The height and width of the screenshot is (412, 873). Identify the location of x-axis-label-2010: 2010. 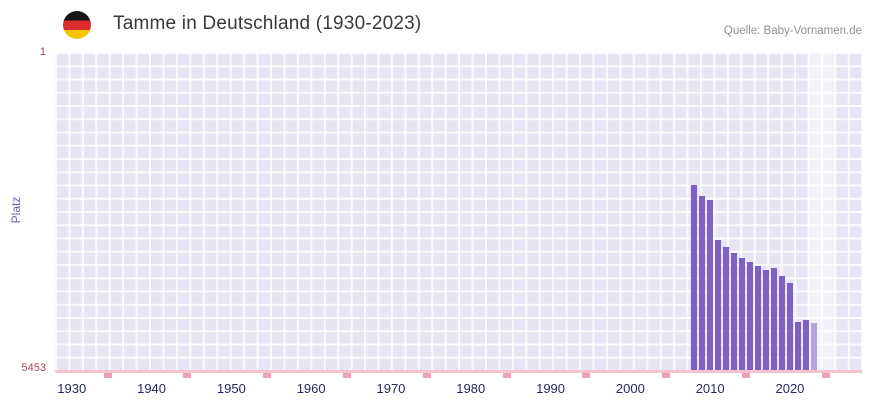
(710, 388).